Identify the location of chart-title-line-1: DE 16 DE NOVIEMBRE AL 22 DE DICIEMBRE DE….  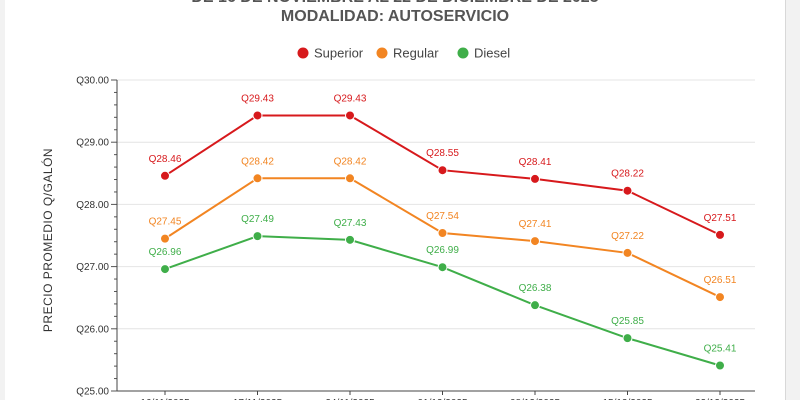
(394, 3).